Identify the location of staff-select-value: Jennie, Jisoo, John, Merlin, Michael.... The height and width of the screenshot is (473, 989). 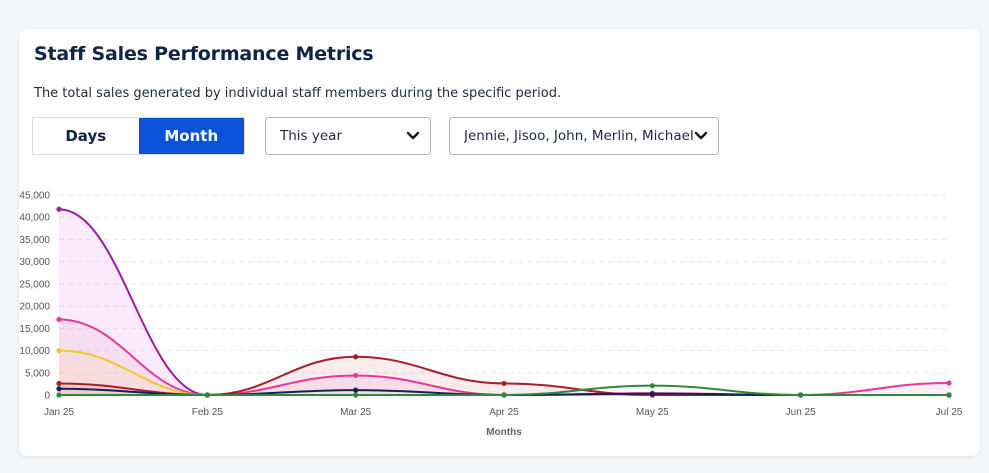
(579, 136).